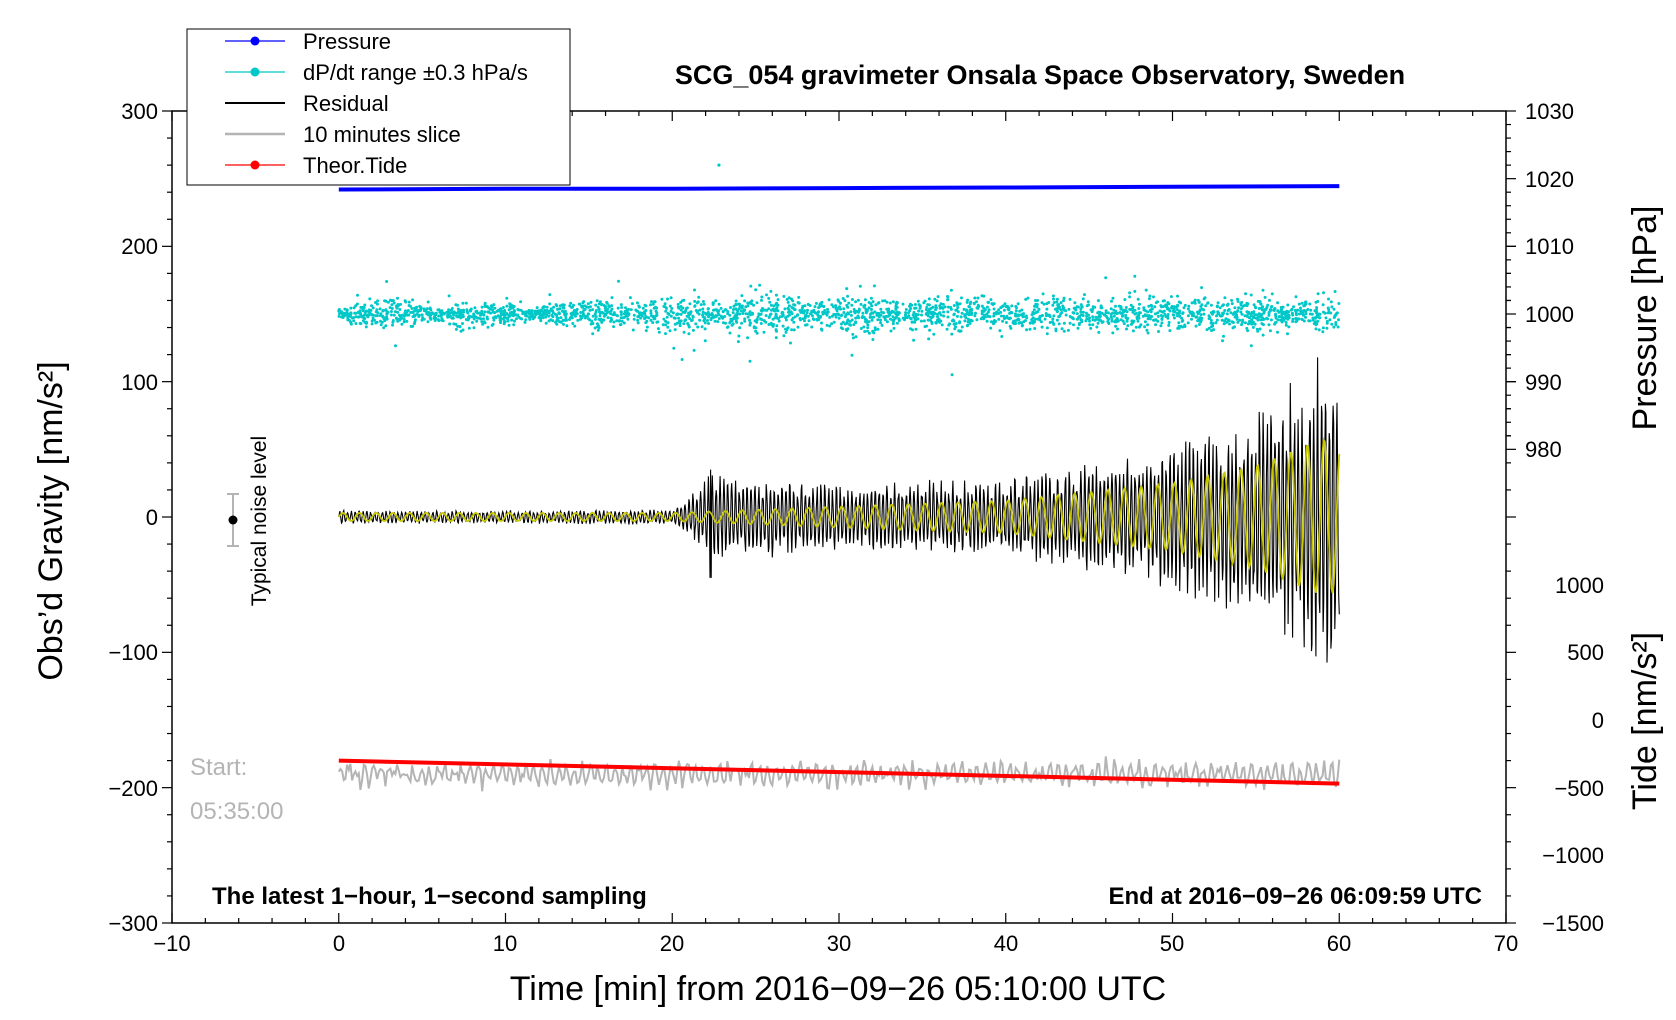  What do you see at coordinates (415, 72) in the screenshot?
I see `legend-label: dP/dt range ±0.3 hPa/s` at bounding box center [415, 72].